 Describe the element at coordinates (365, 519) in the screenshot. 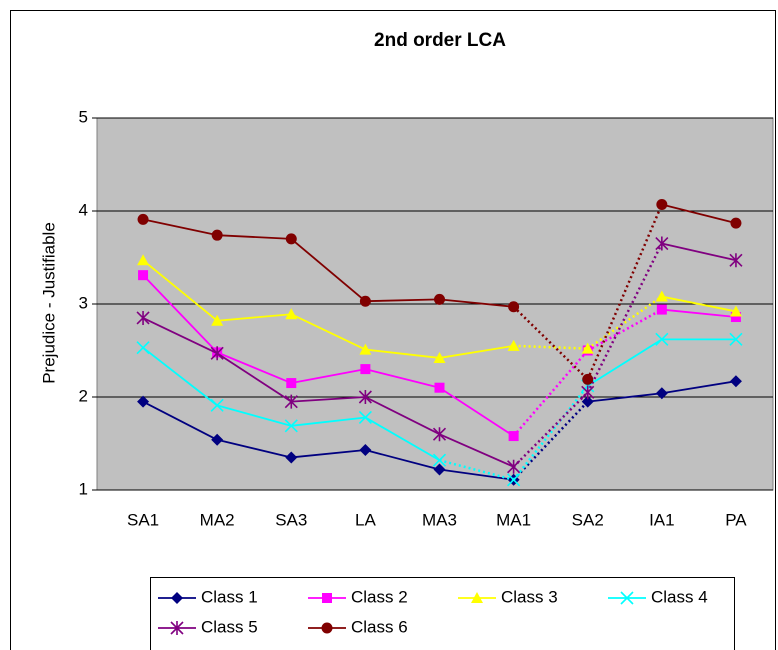

I see `x-tick-label: LA` at that location.